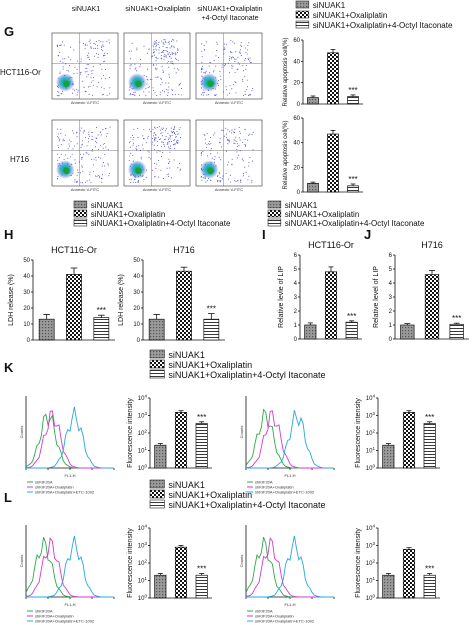 The width and height of the screenshot is (474, 625). What do you see at coordinates (371, 580) in the screenshot?
I see `L-2-ytick-label-1: 101` at bounding box center [371, 580].